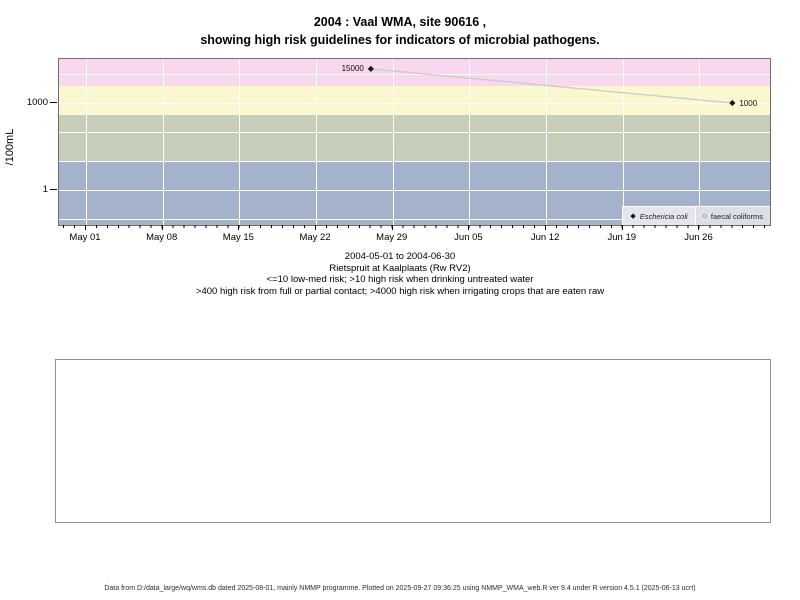  I want to click on x-tick-label: Jun 26, so click(698, 237).